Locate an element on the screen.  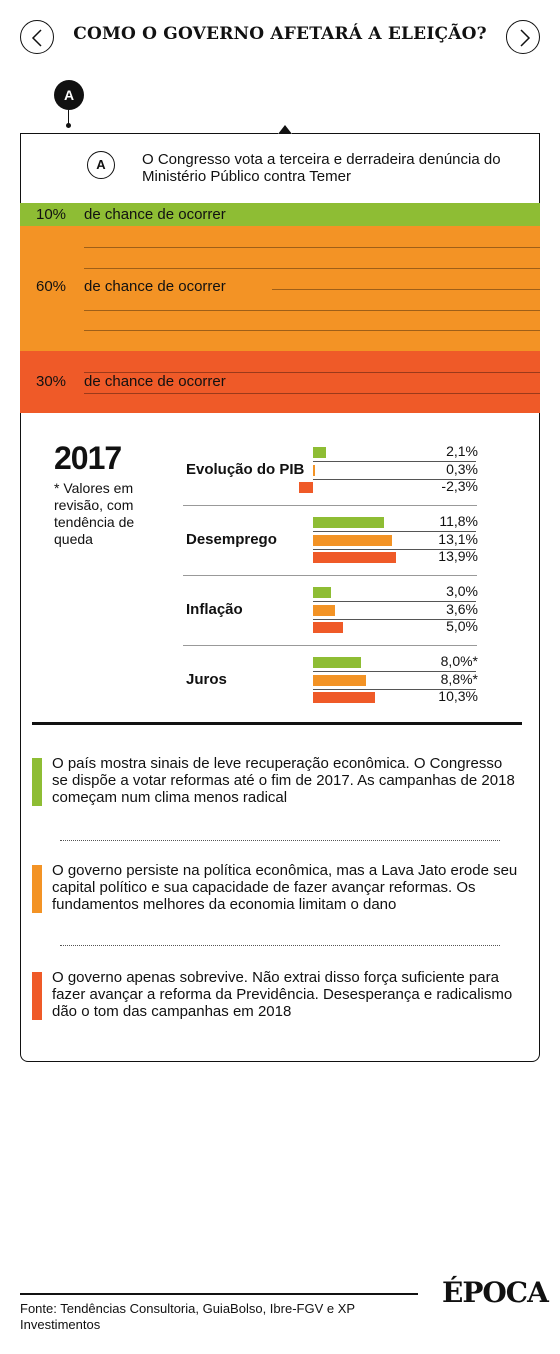
pointer-arrow-icon is located at coordinates (285, 129).